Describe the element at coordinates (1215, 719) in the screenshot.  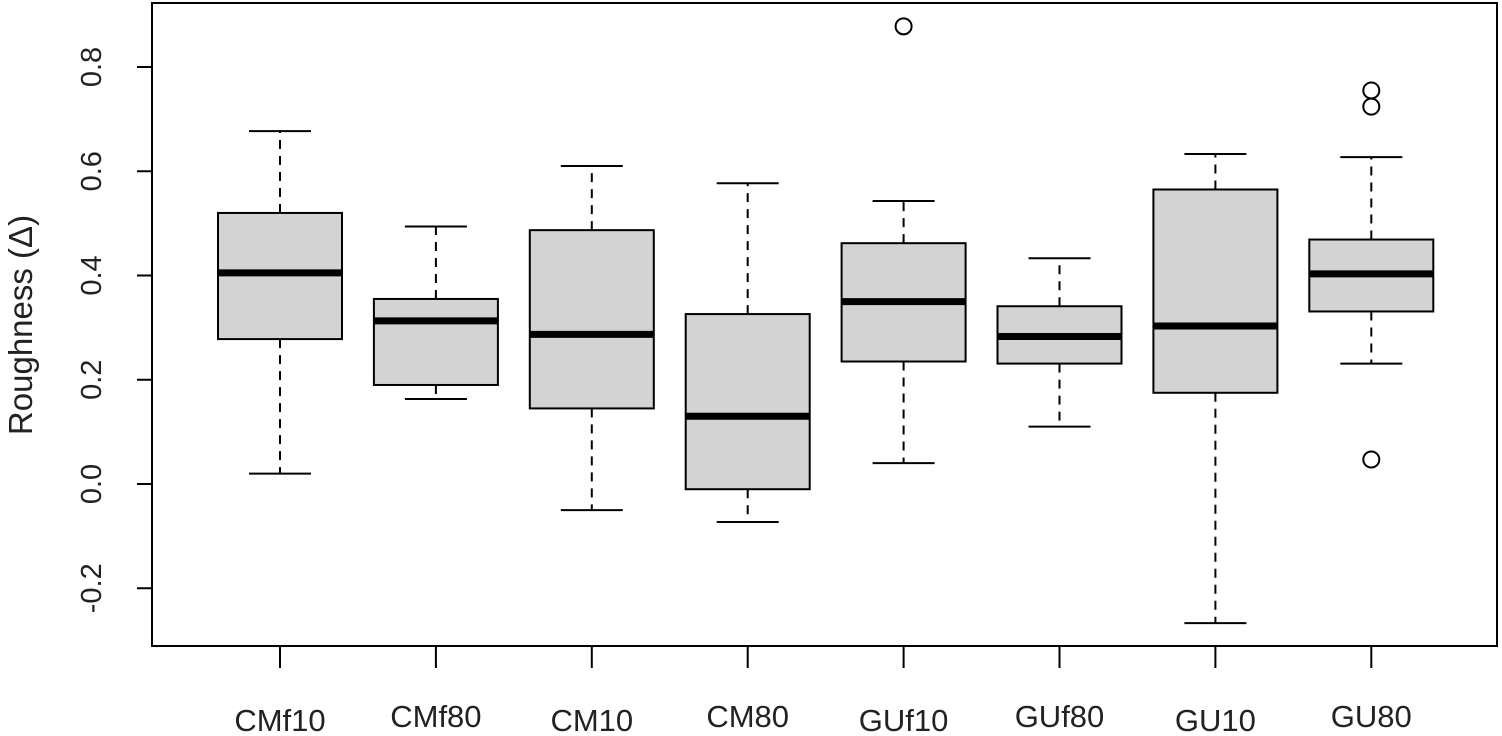
I see `x-tick-label: GU10` at that location.